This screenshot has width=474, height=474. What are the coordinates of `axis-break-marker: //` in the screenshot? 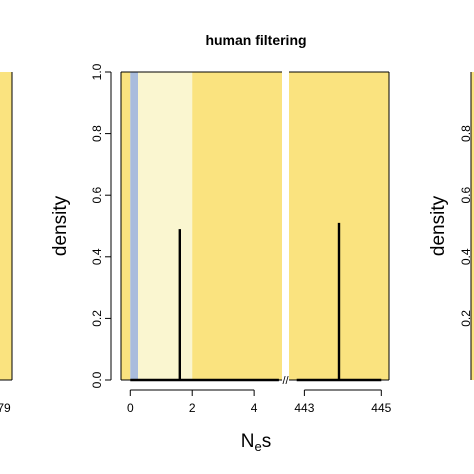 It's located at (285, 381).